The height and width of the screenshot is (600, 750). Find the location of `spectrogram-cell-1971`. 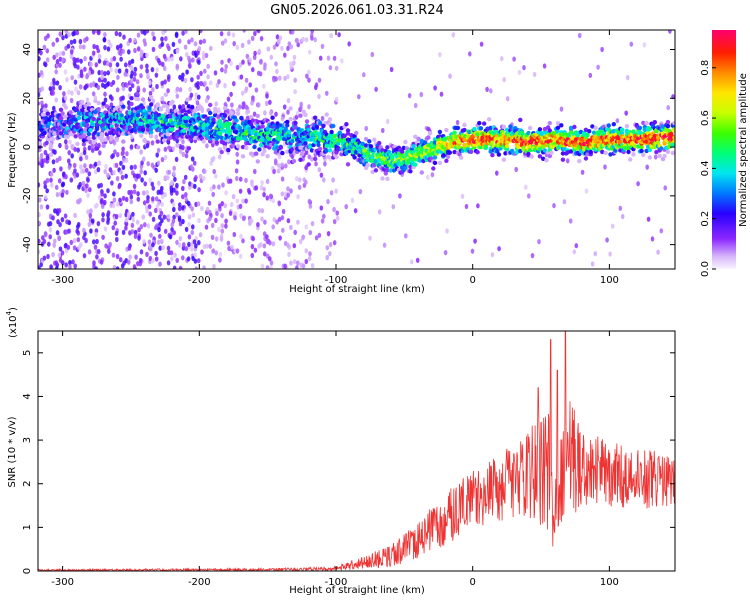

spectrogram-cell-1971 is located at coordinates (103, 103).